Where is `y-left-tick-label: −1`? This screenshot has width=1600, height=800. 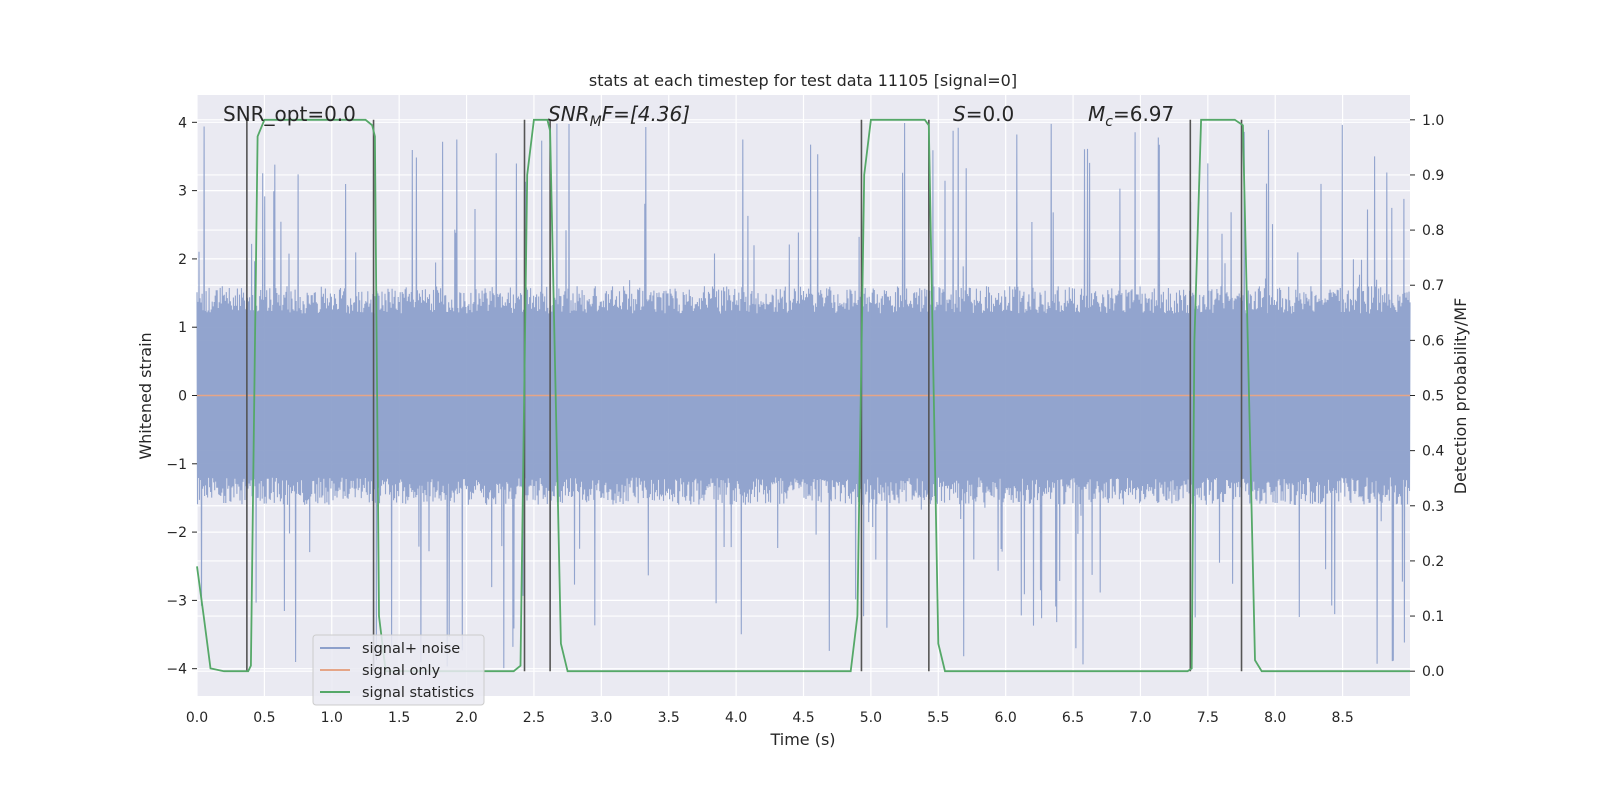
y-left-tick-label: −1 is located at coordinates (176, 465).